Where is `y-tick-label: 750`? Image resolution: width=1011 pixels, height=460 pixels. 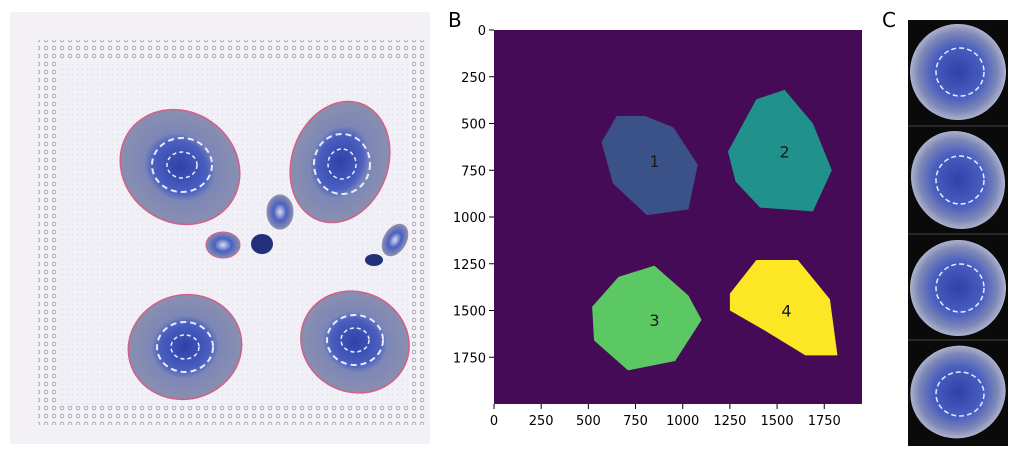 y-tick-label: 750 is located at coordinates (473, 171).